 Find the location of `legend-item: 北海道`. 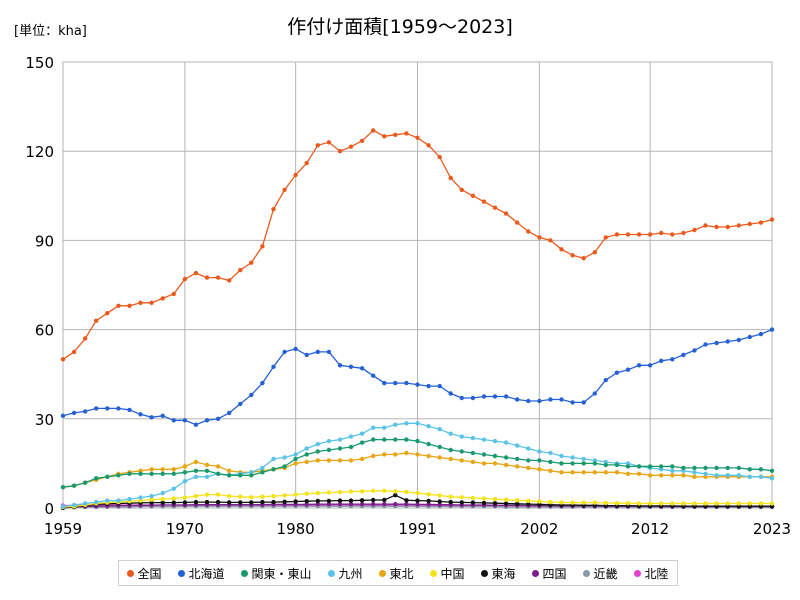

legend-item: 北海道 is located at coordinates (201, 573).